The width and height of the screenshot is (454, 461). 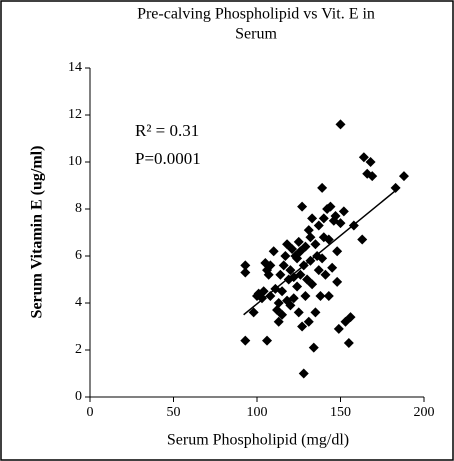 I want to click on x-tick-label: 100, so click(x=257, y=412).